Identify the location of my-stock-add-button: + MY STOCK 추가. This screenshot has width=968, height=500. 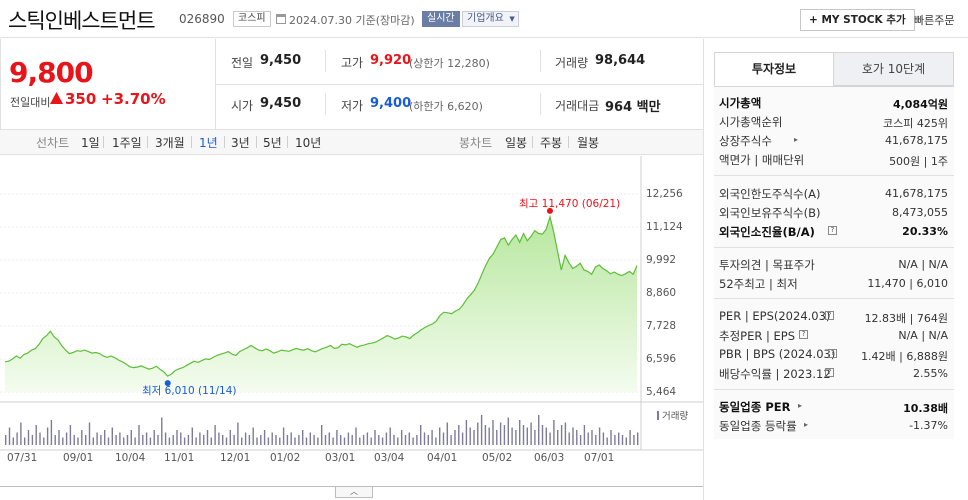
(857, 20).